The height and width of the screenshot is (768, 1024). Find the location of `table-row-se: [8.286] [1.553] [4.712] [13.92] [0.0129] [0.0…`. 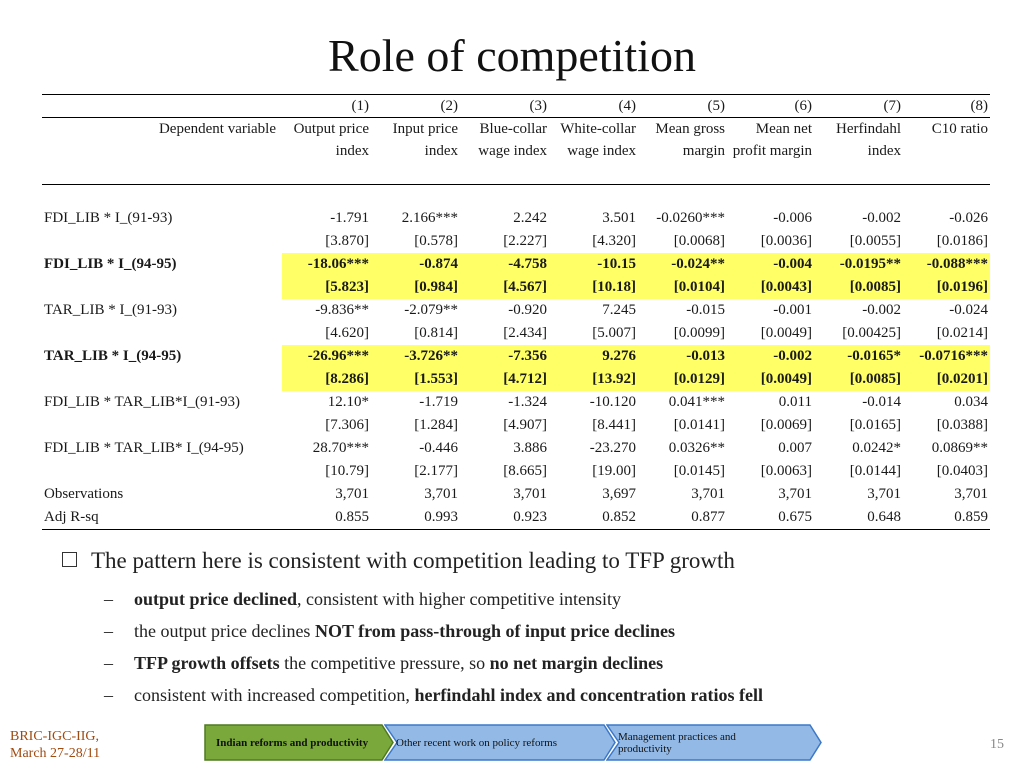

table-row-se: [8.286] [1.553] [4.712] [13.92] [0.0129] [0.0… is located at coordinates (516, 379).